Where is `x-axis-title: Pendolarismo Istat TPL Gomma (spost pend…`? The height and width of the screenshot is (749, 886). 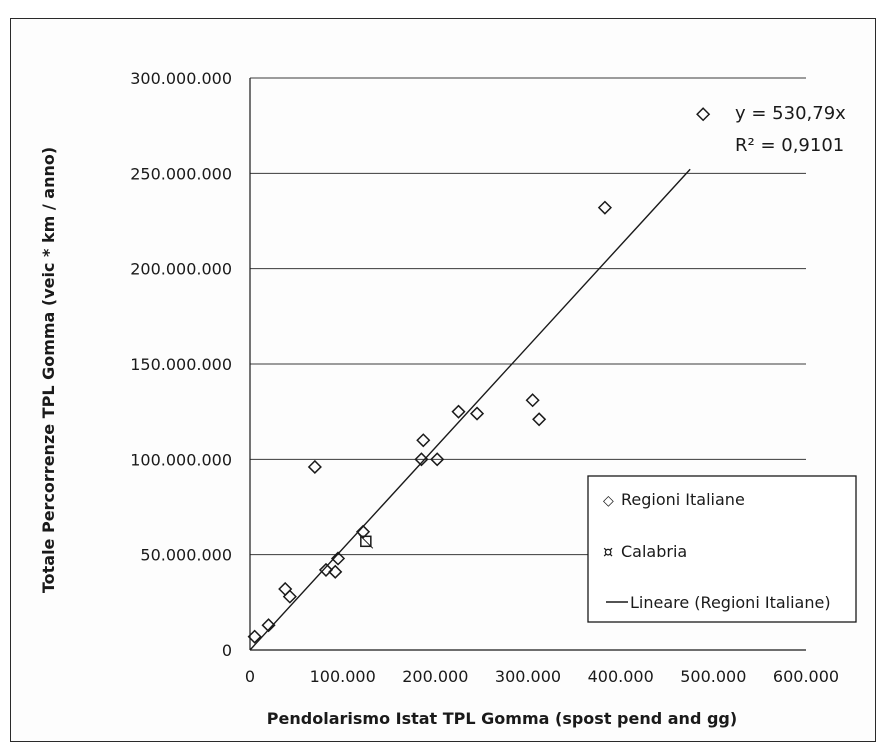
x-axis-title: Pendolarismo Istat TPL Gomma (spost pend… is located at coordinates (502, 718).